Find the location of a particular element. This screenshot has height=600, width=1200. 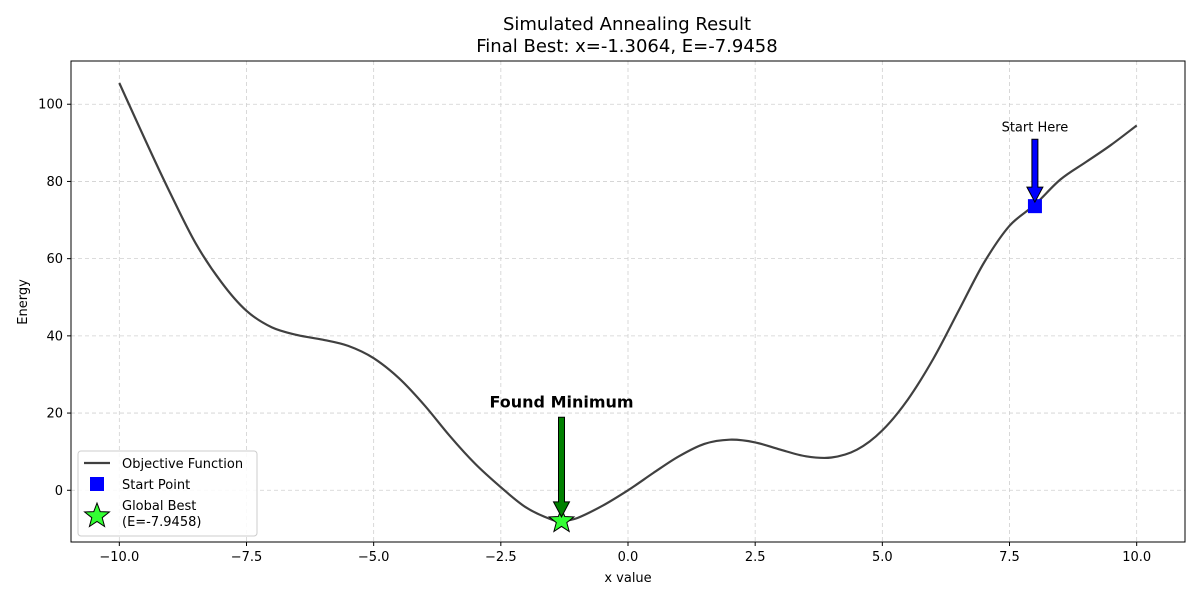

y-tick-label: 20 is located at coordinates (54, 414).